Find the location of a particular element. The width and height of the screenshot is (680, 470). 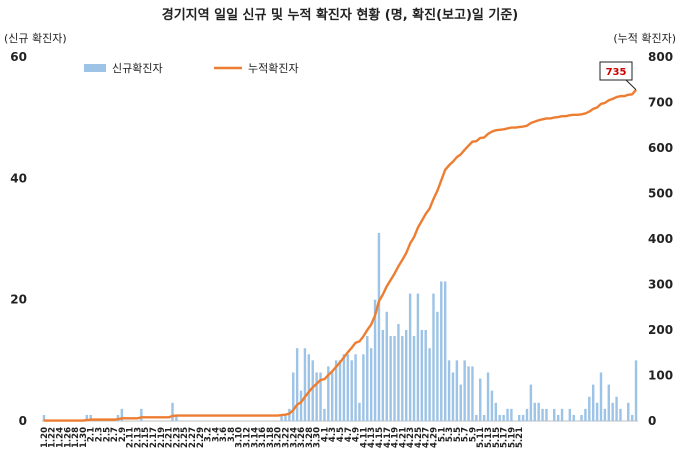

right-y-tick-label: 700 is located at coordinates (660, 103).